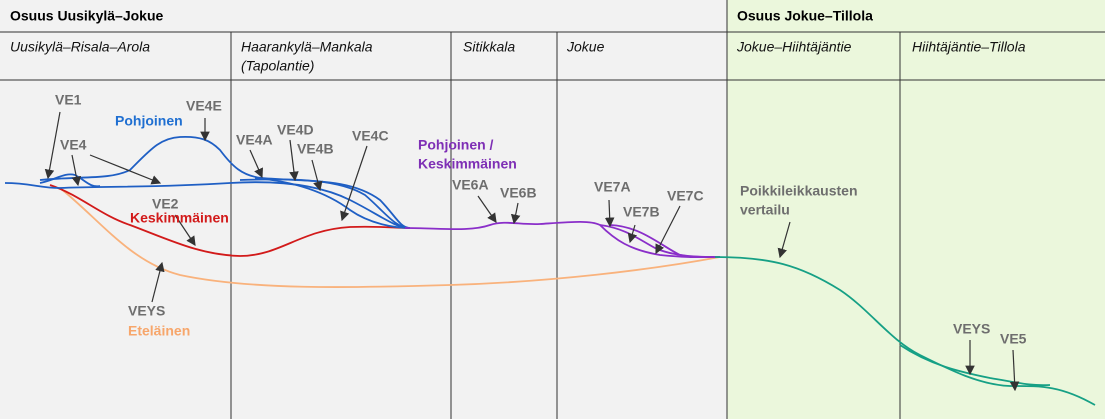 The height and width of the screenshot is (419, 1105). What do you see at coordinates (799, 191) in the screenshot?
I see `label: Poikkileikkausten` at bounding box center [799, 191].